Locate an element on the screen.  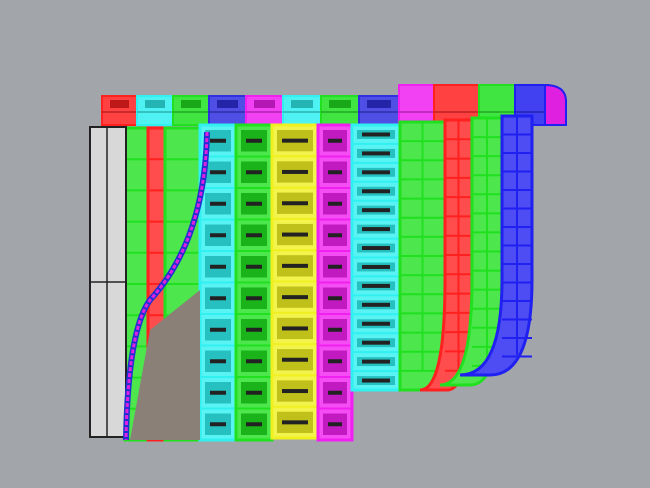
panel-column is located at coordinates (496, 245).